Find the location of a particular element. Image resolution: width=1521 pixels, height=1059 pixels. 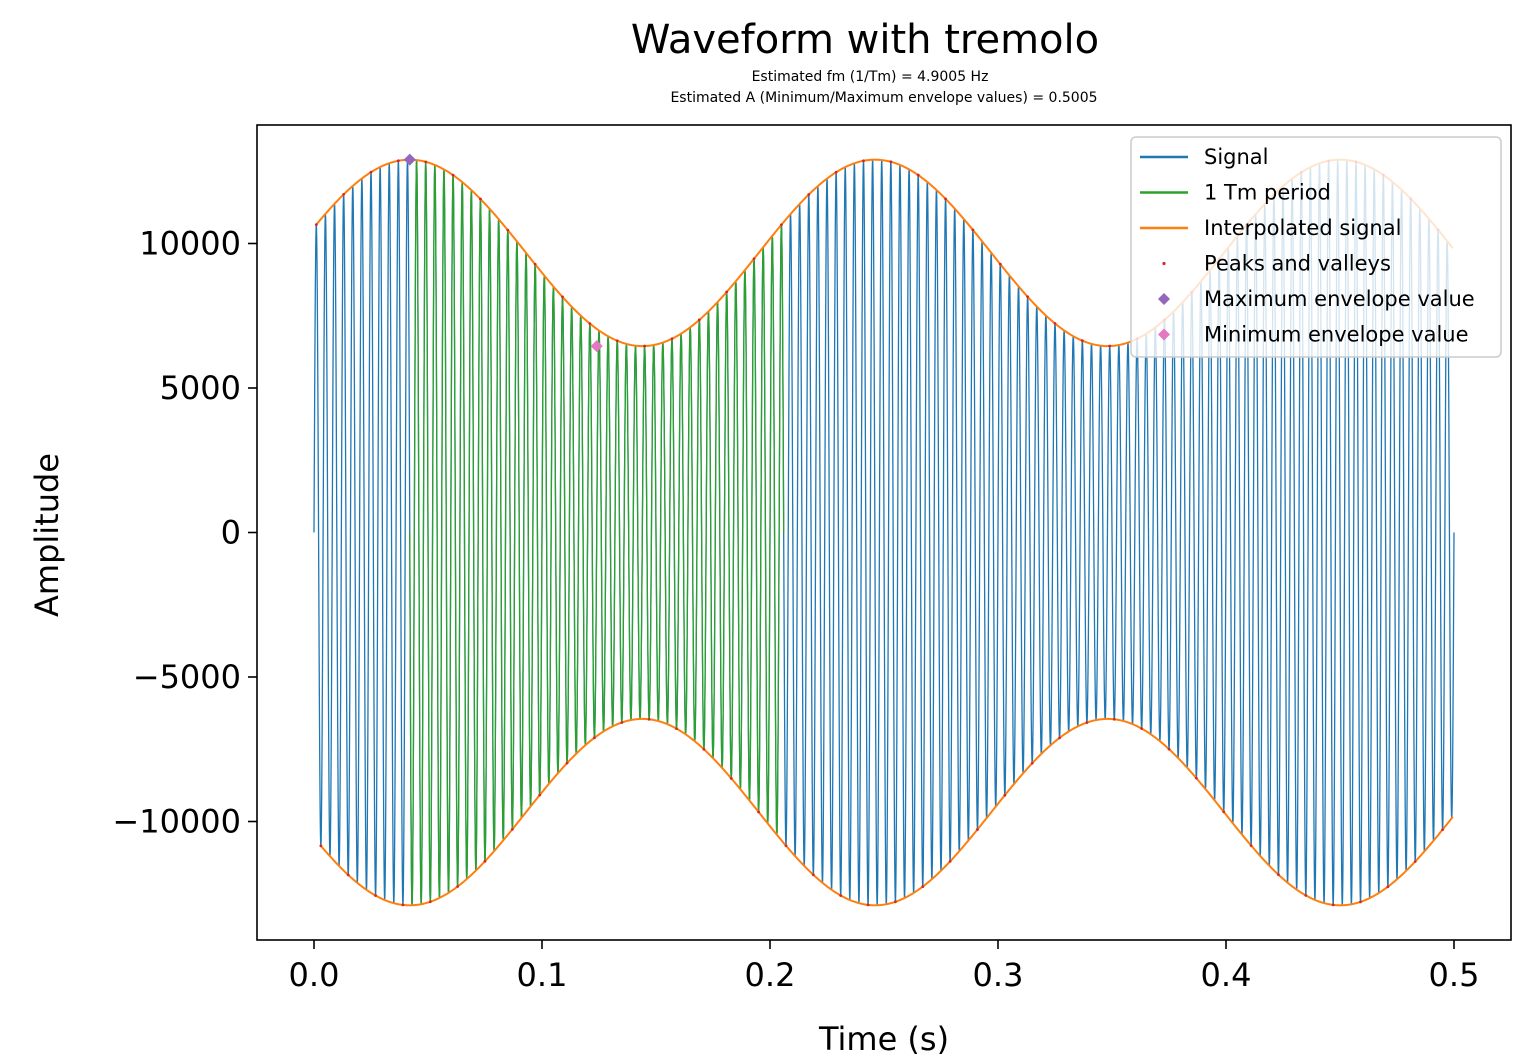

maximum-envelope-marker is located at coordinates (409, 159).